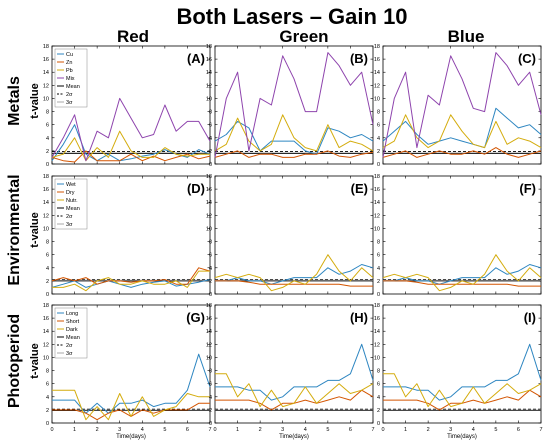 The height and width of the screenshot is (441, 550). I want to click on panel-f: 0 2 4 6 8 10 12 14 16 18 (F), so click(458, 236).